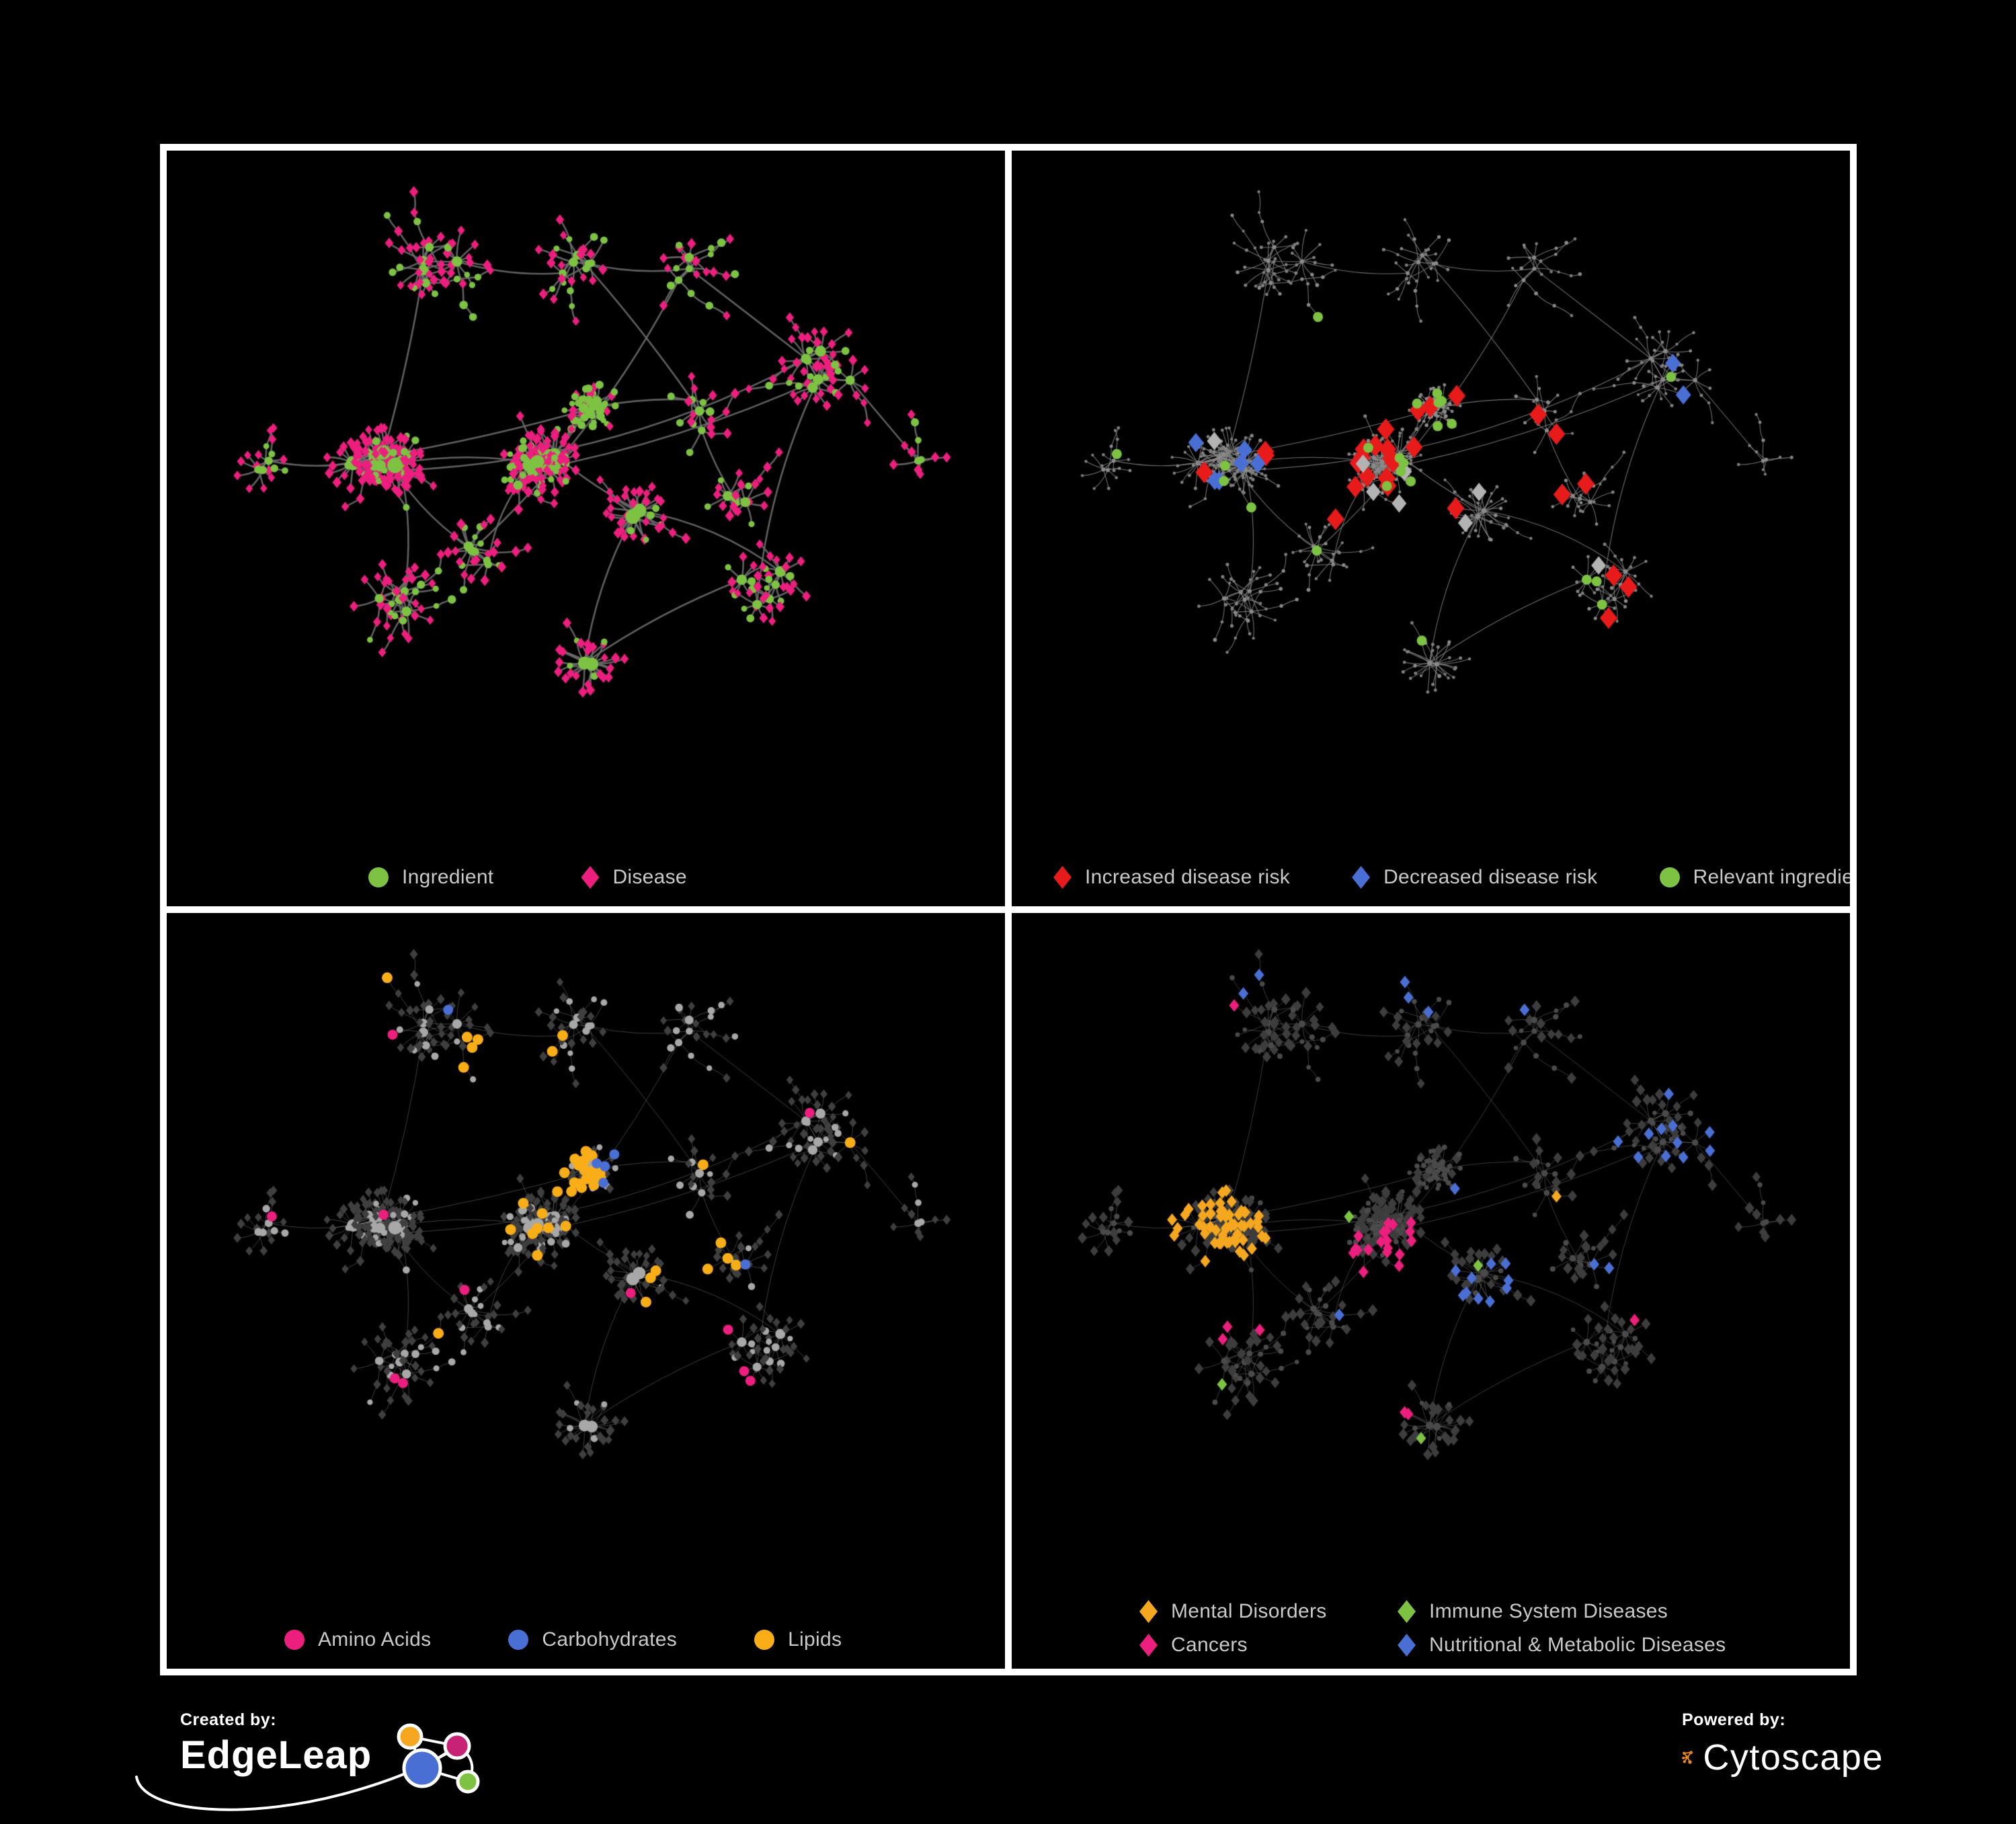 The width and height of the screenshot is (2016, 1824). Describe the element at coordinates (1148, 1612) in the screenshot. I see `mental-disorders-swatch-icon` at that location.